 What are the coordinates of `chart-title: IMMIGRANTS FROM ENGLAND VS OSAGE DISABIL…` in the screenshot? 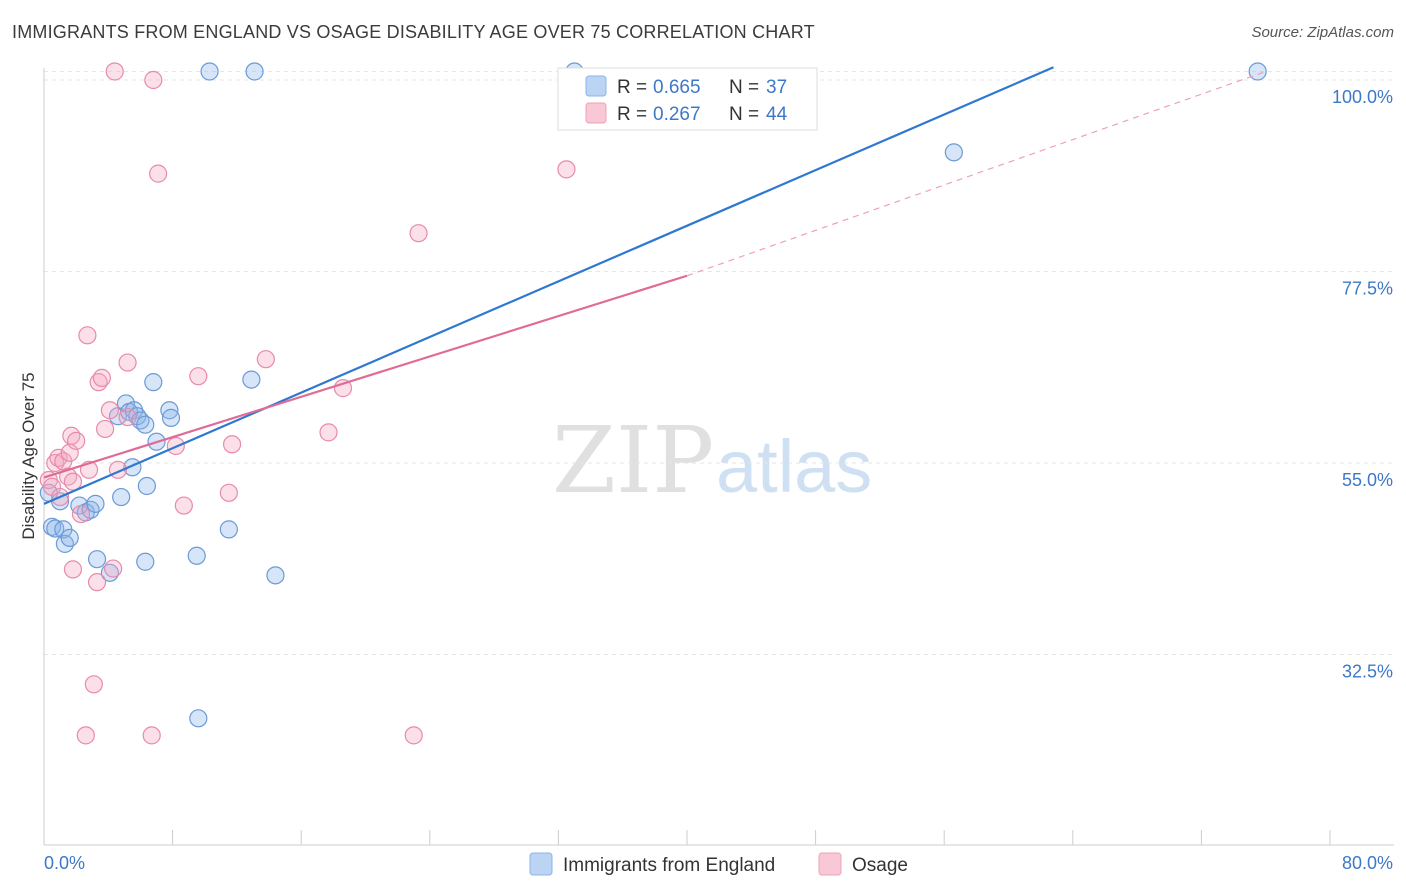 It's located at (413, 32).